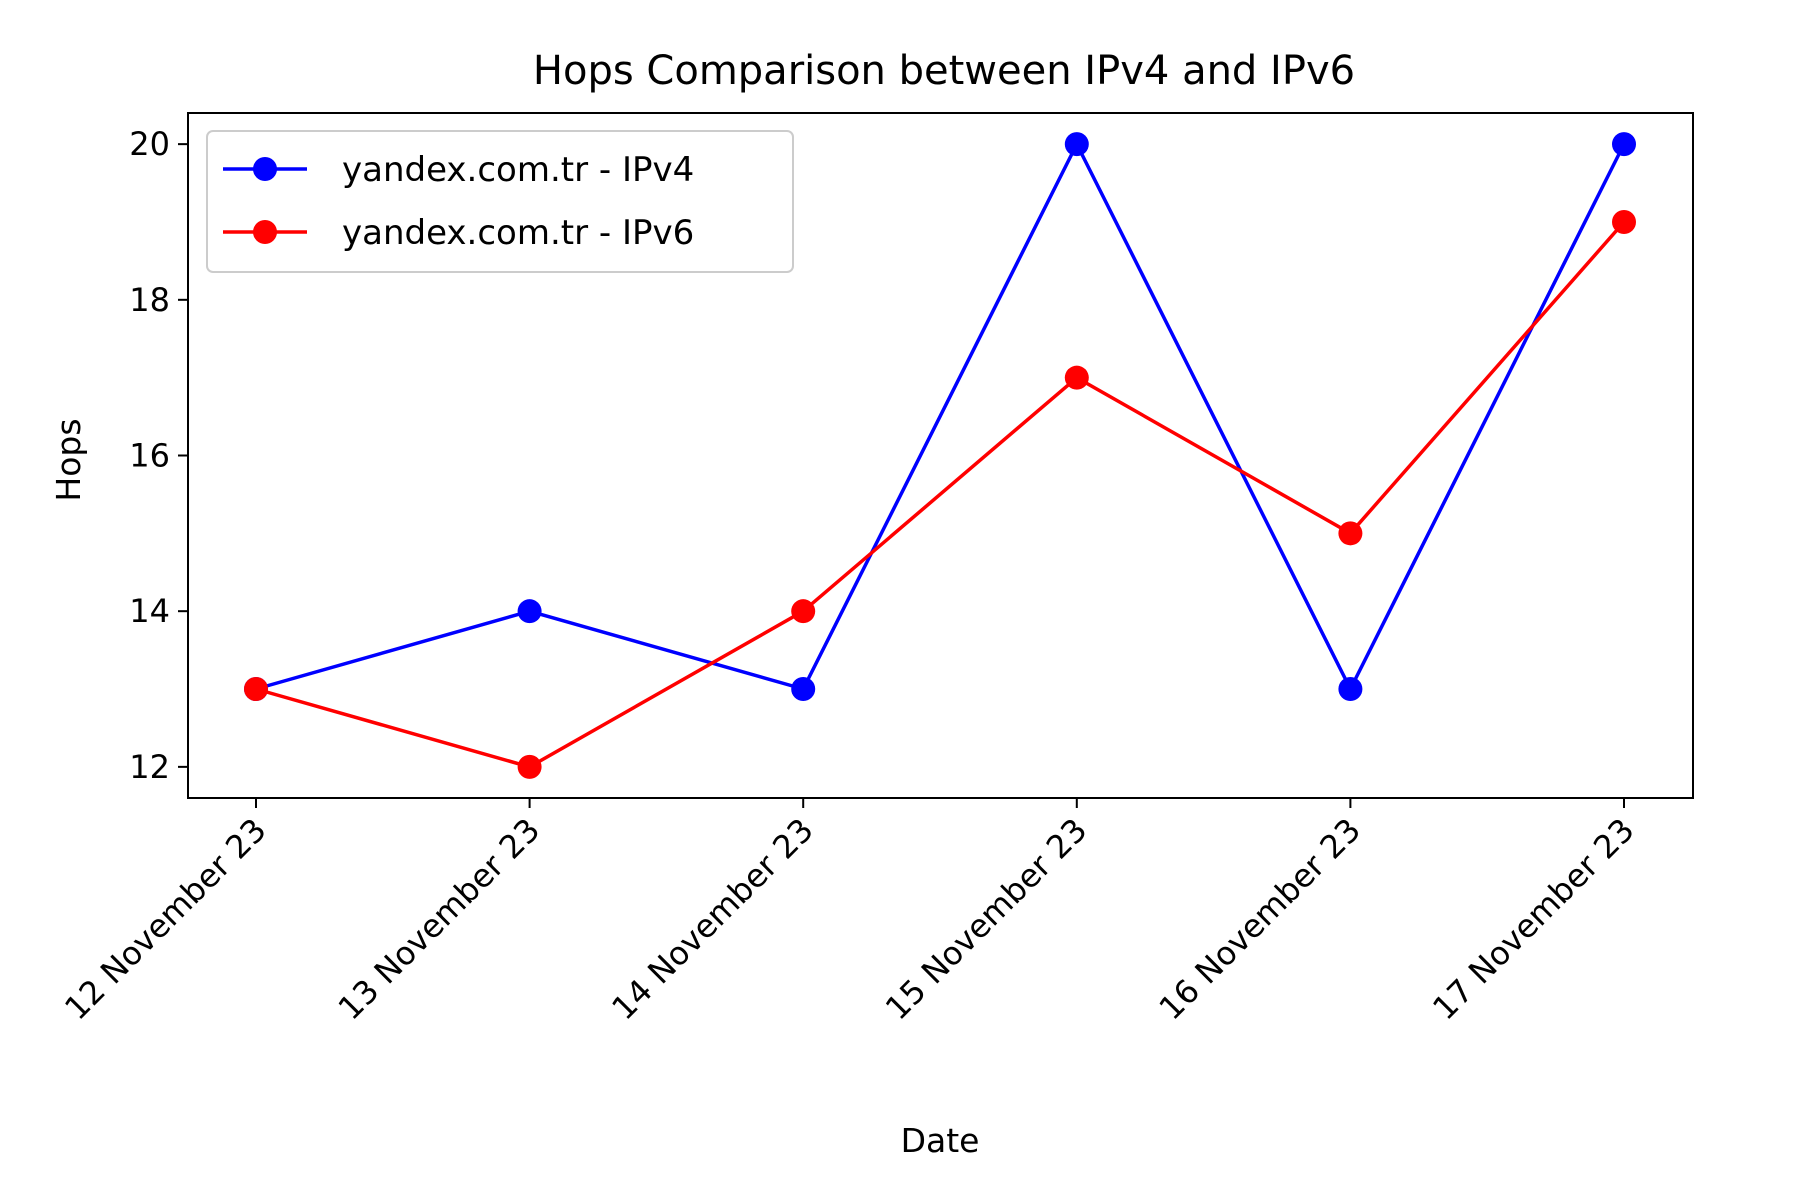  What do you see at coordinates (68, 459) in the screenshot?
I see `y-axis-label: Hops` at bounding box center [68, 459].